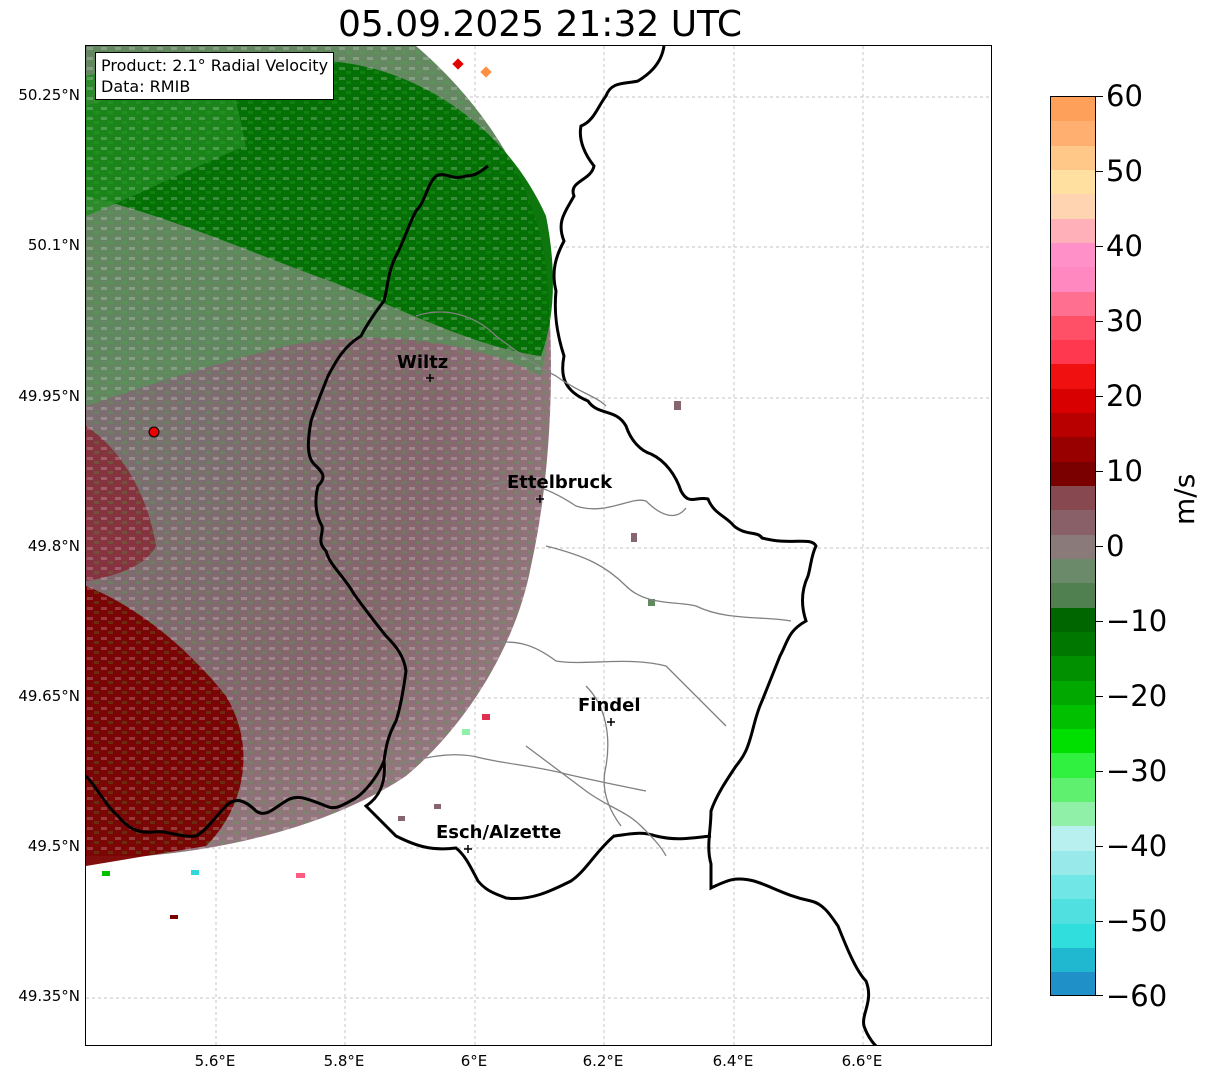 The image size is (1207, 1081). I want to click on national-border-south, so click(537, 830).